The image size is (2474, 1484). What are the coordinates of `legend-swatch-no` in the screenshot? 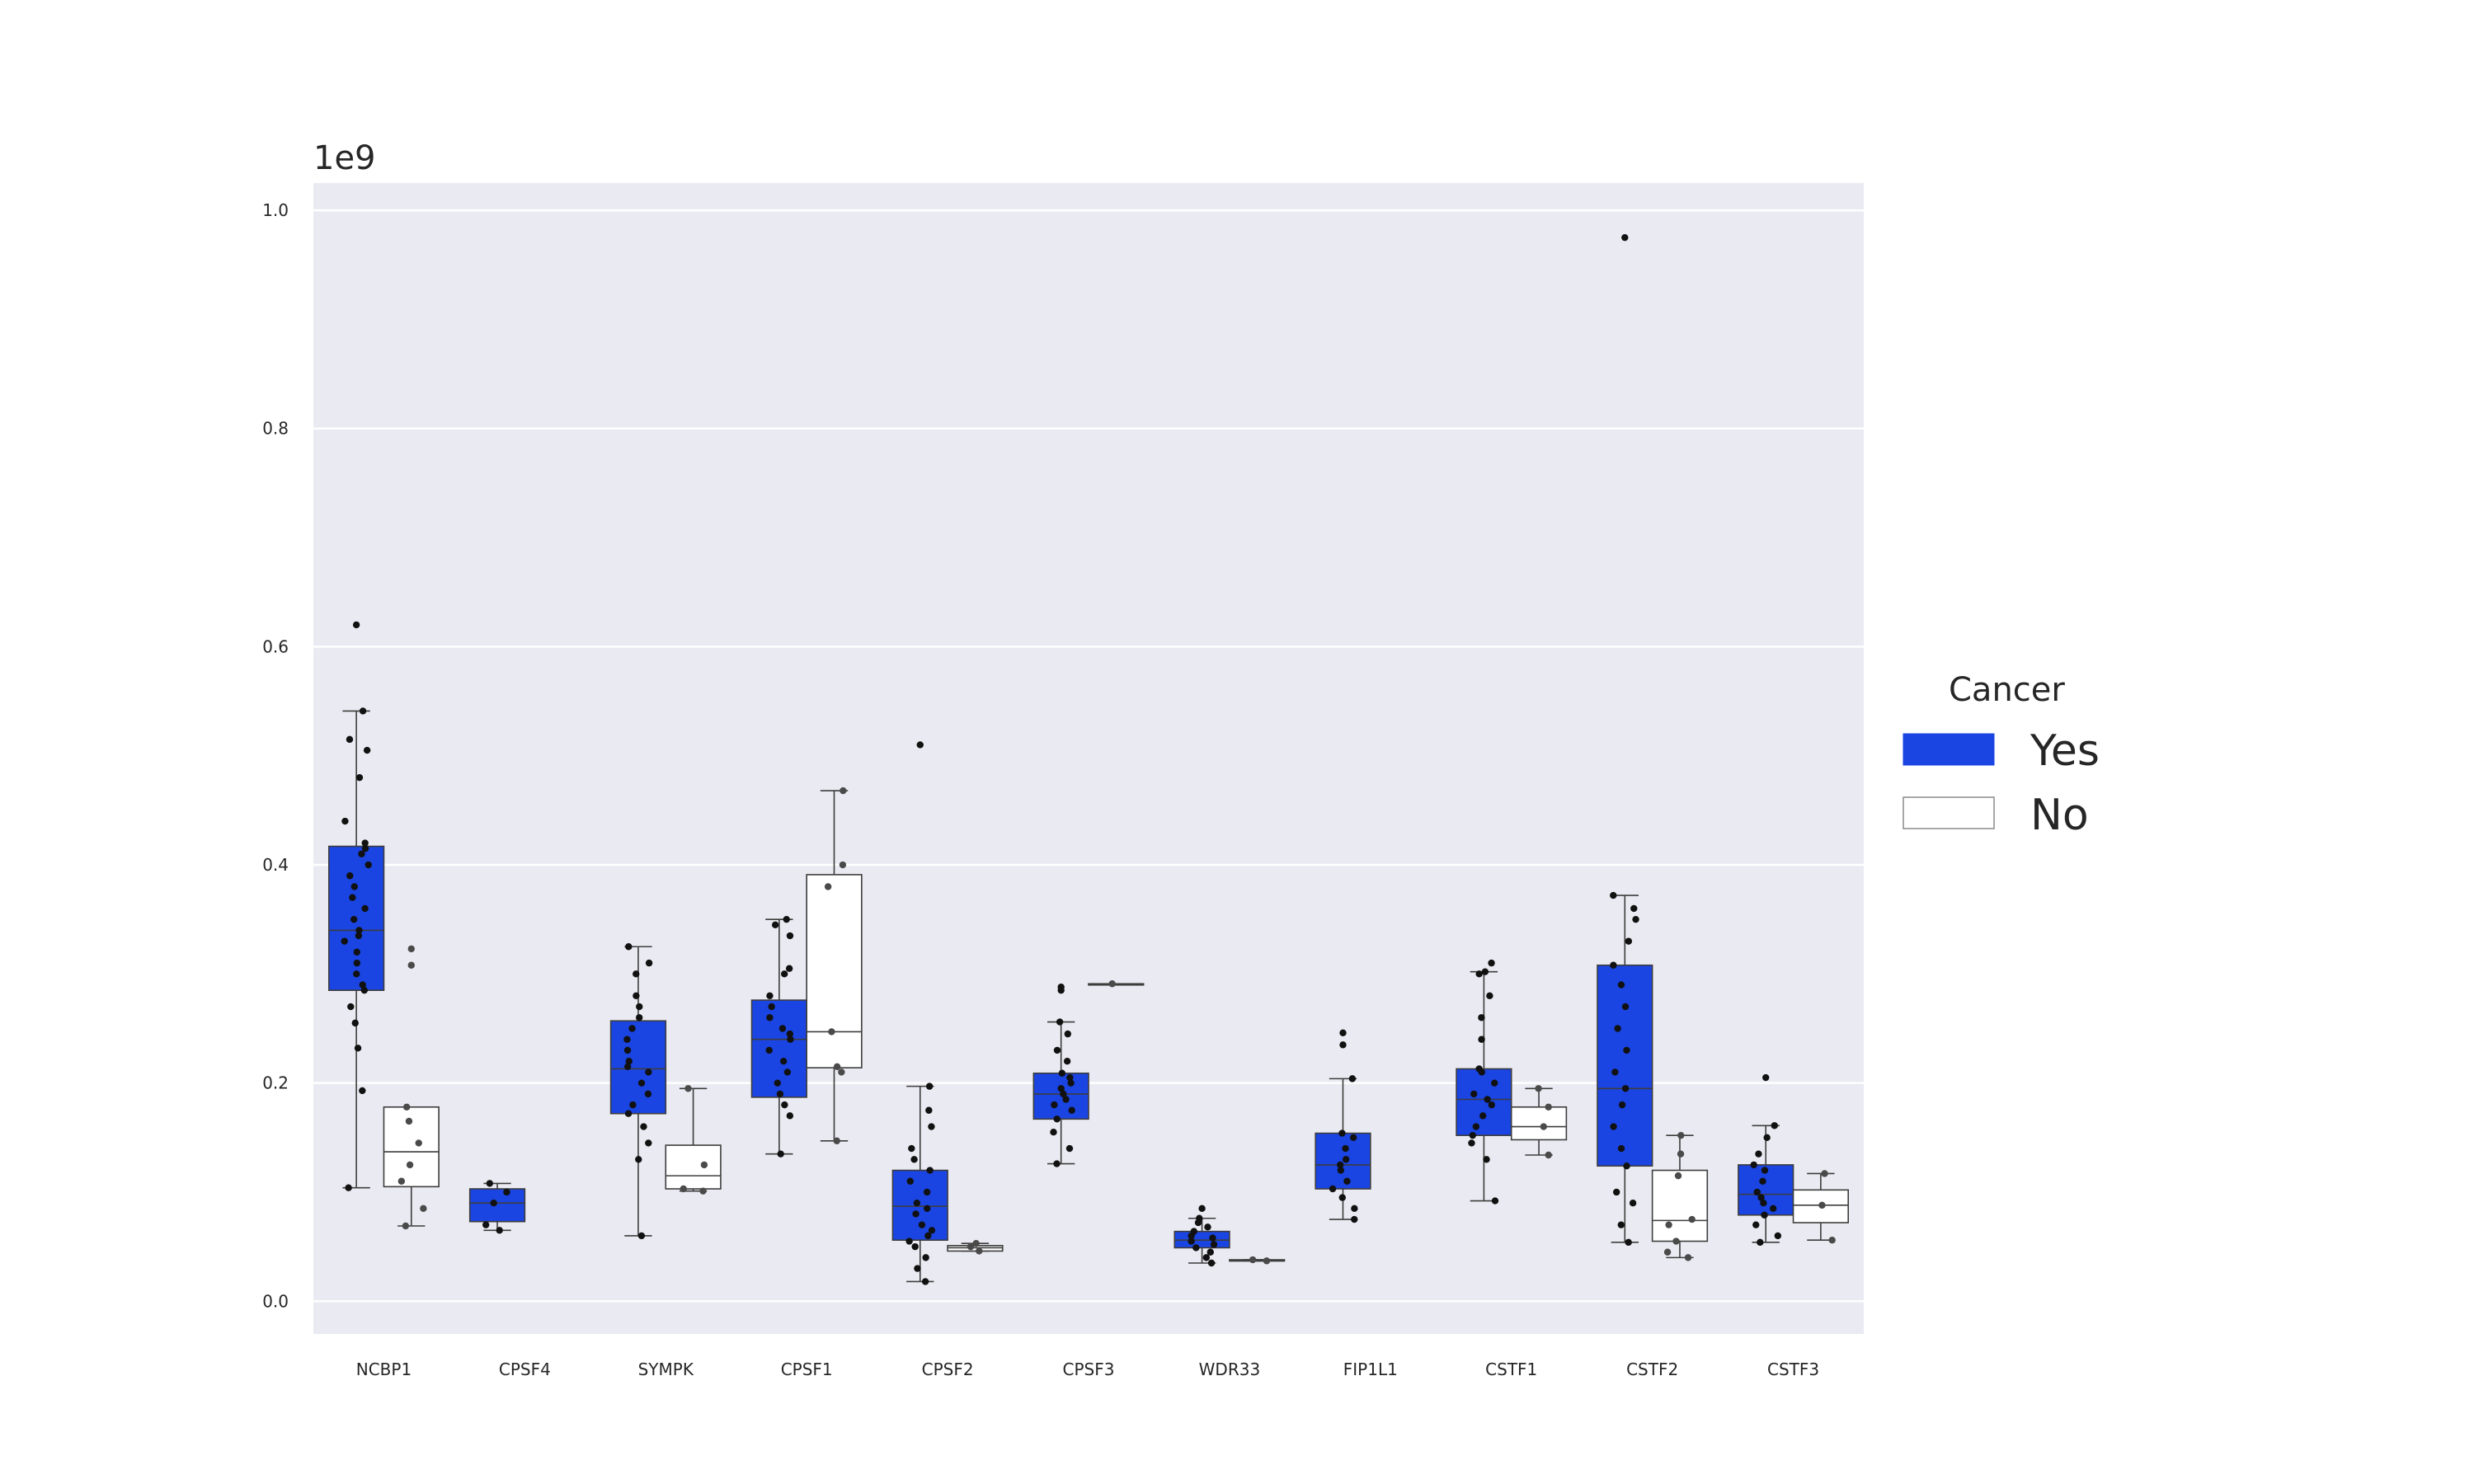 It's located at (1949, 812).